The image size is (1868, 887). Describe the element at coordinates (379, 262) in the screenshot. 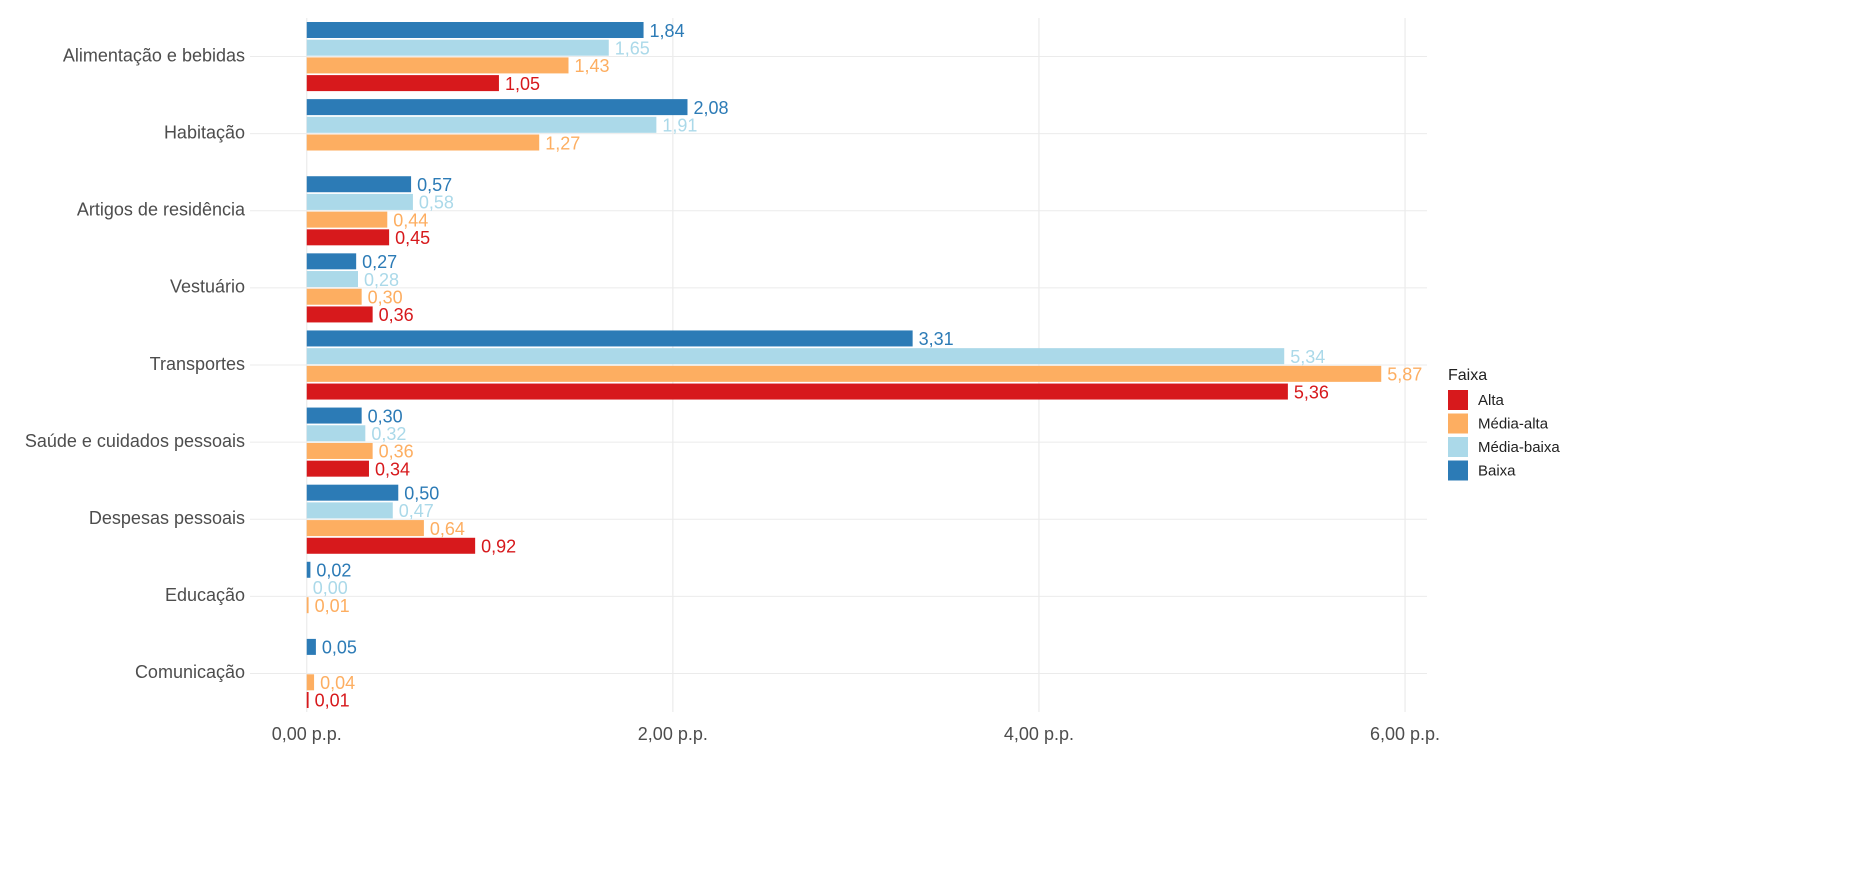

I see `data-label: 0,27` at that location.